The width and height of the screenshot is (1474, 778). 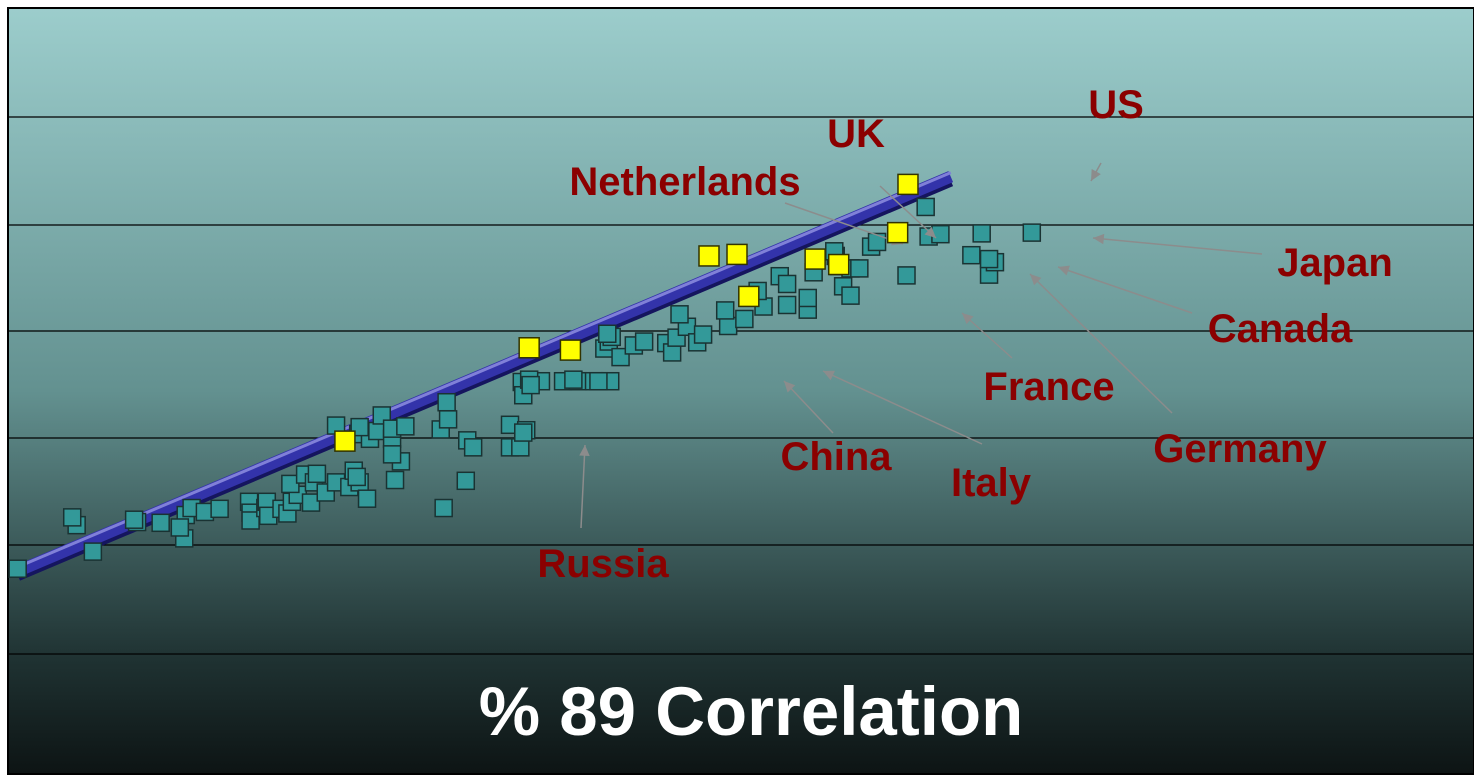 I want to click on country-label: Italy, so click(x=991, y=483).